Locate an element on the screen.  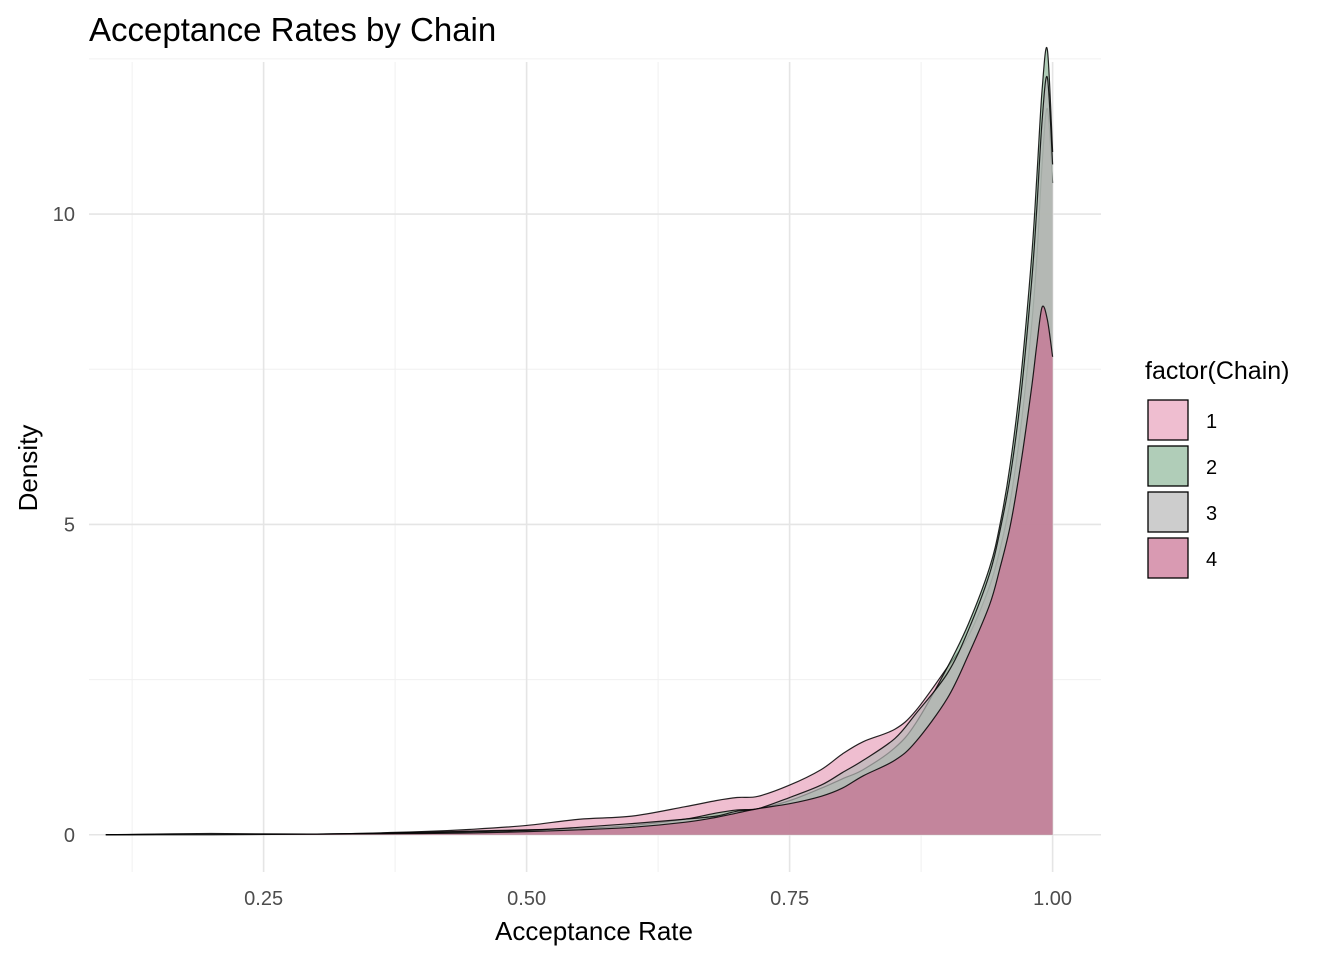
x-tick-label: 1.00 is located at coordinates (1052, 899).